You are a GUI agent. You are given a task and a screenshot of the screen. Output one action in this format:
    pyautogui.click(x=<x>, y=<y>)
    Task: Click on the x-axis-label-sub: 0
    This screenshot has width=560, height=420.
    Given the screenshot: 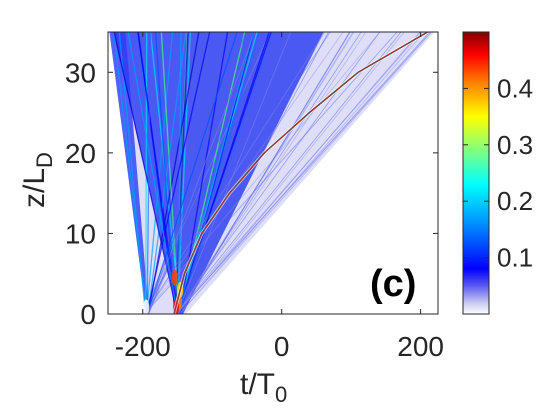 What is the action you would take?
    pyautogui.click(x=281, y=394)
    